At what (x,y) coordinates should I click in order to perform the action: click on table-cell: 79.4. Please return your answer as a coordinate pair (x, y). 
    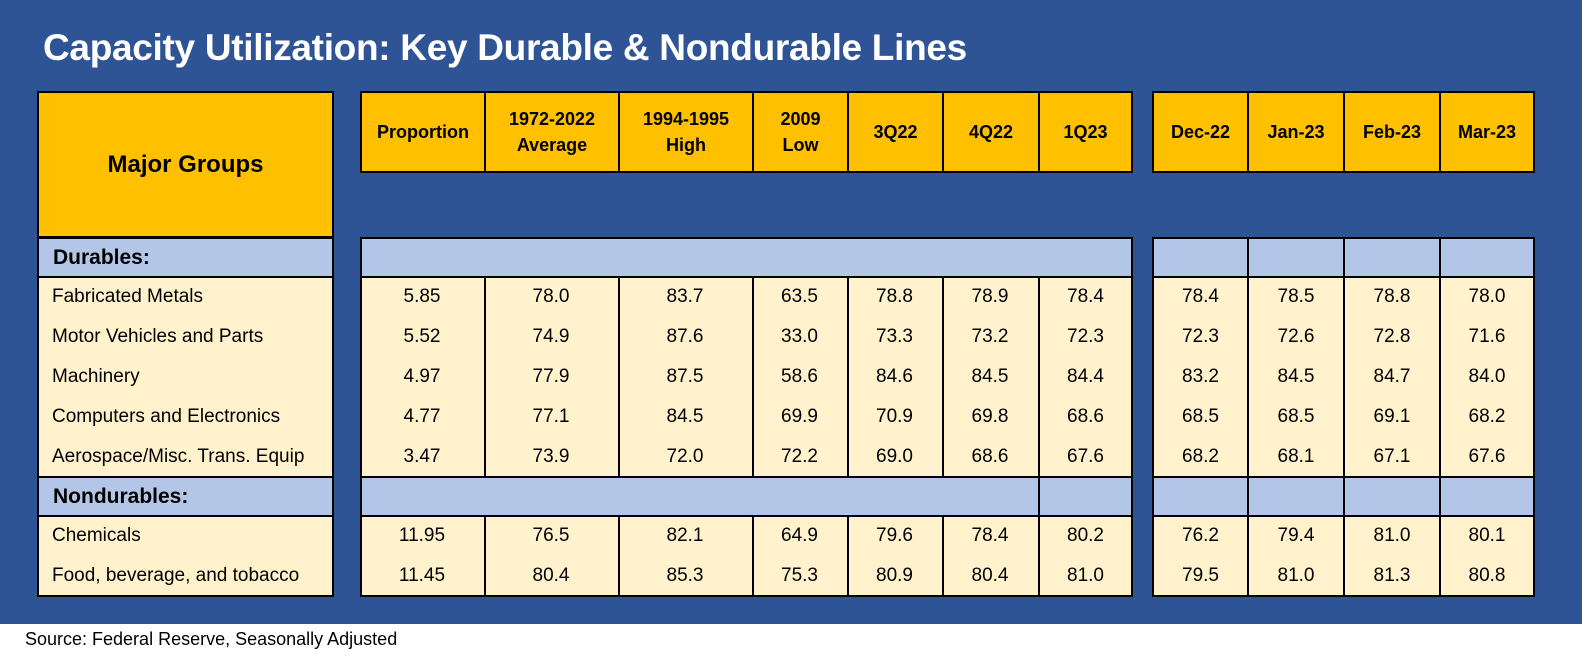
    Looking at the image, I should click on (1296, 535).